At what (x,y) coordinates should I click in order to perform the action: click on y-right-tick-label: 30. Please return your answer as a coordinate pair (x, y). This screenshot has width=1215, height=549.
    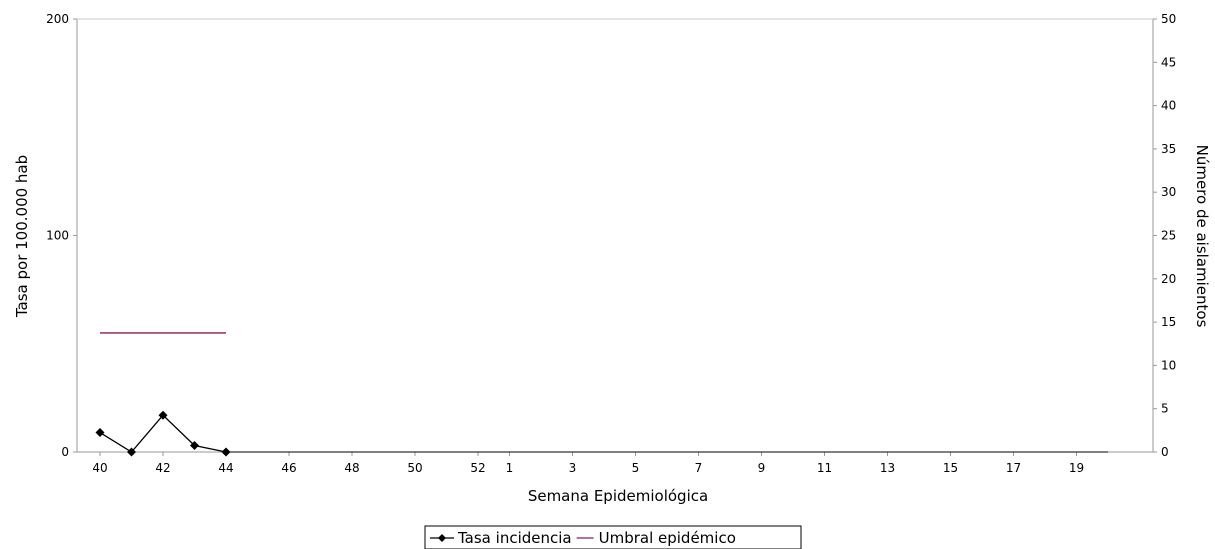
    Looking at the image, I should click on (1168, 192).